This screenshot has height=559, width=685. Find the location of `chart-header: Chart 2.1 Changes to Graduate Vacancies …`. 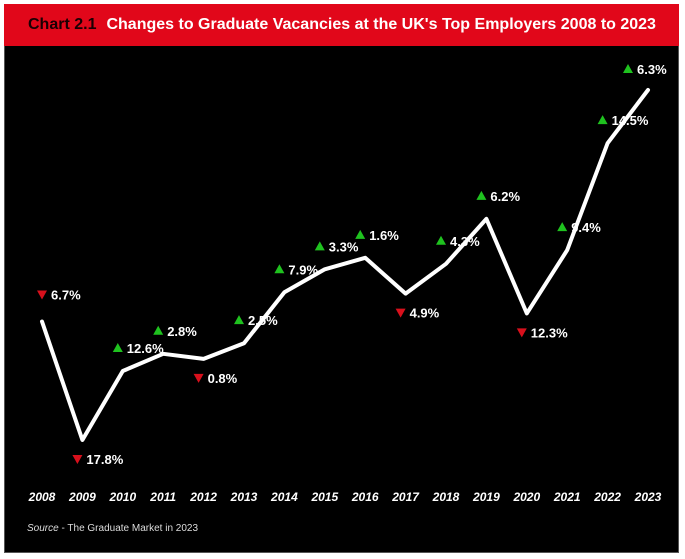

chart-header: Chart 2.1 Changes to Graduate Vacancies … is located at coordinates (341, 25).